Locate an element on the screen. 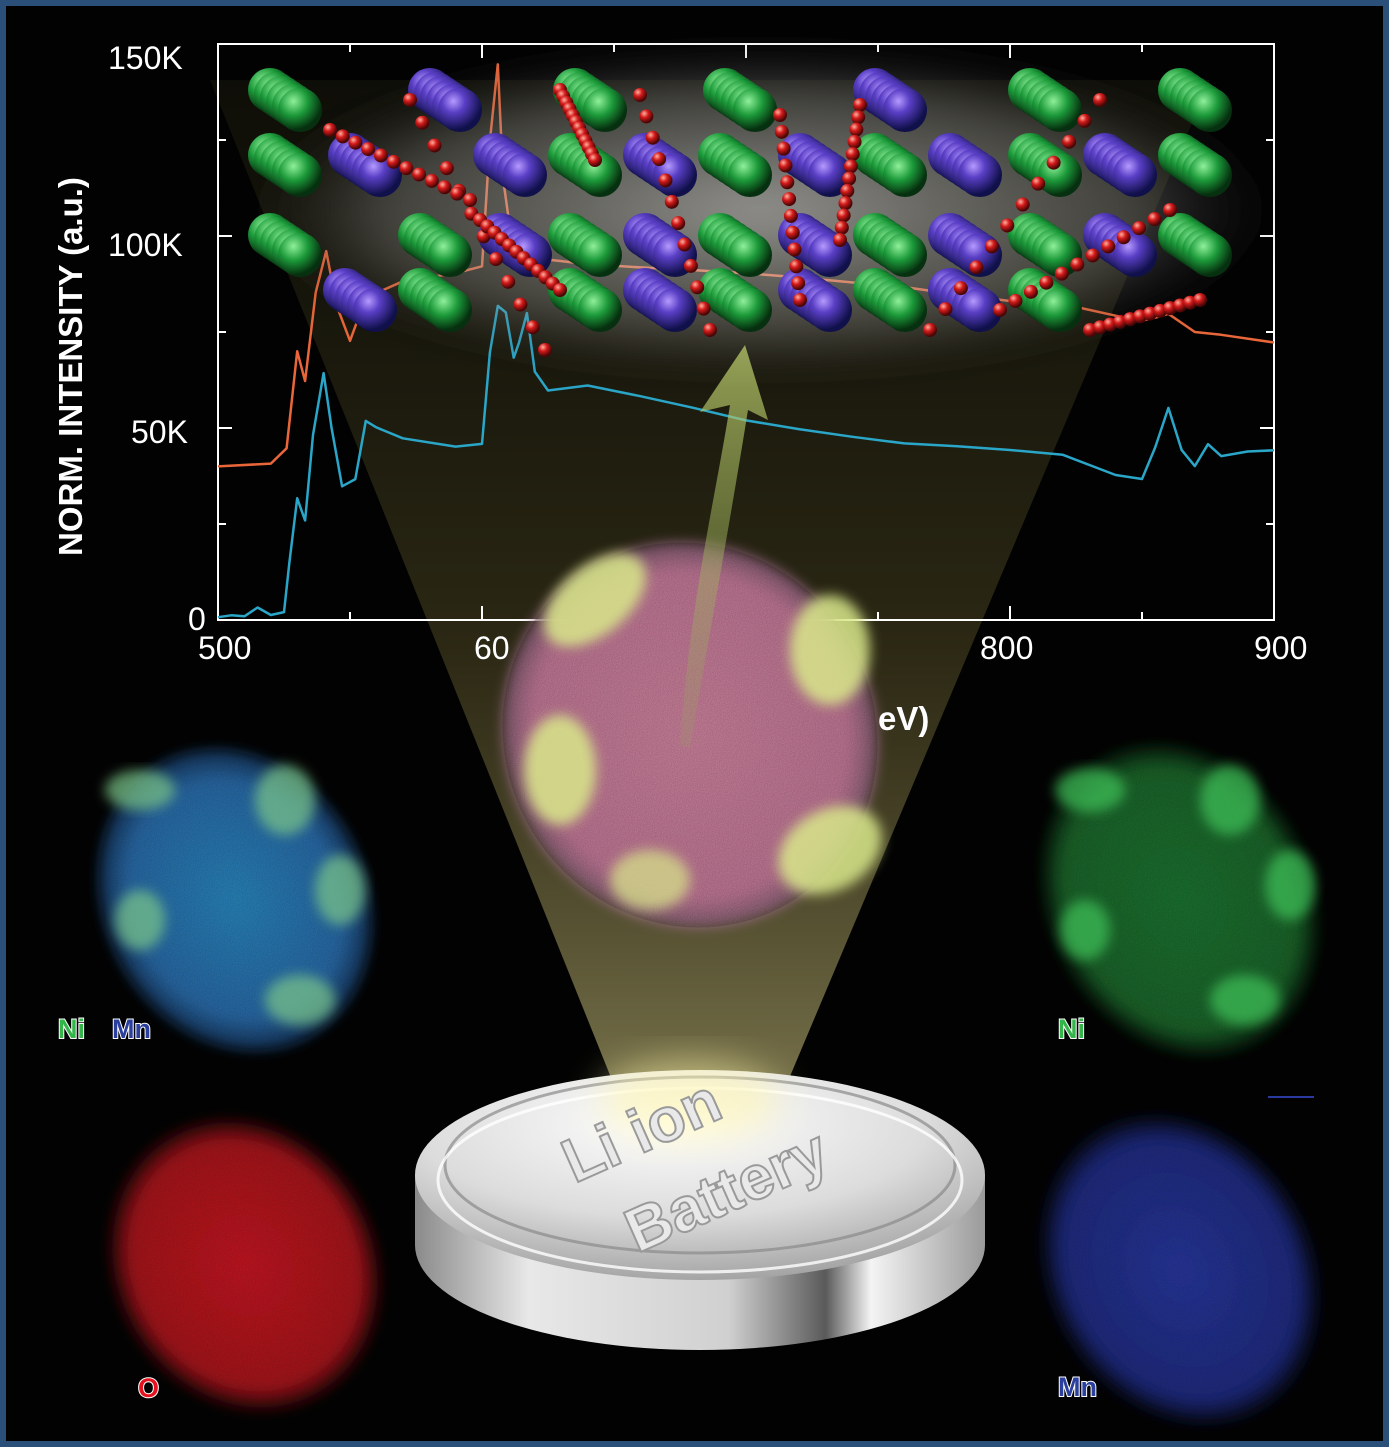 This screenshot has height=1447, width=1389. arrow-icon is located at coordinates (724, 546).